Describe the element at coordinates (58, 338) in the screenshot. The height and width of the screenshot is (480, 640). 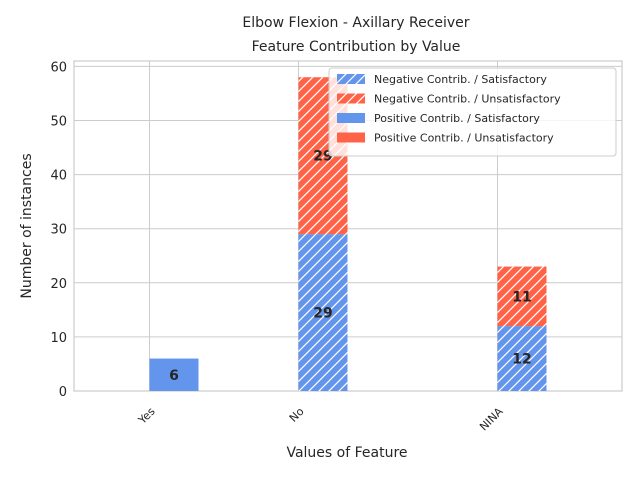
I see `y-tick-label: 10` at that location.